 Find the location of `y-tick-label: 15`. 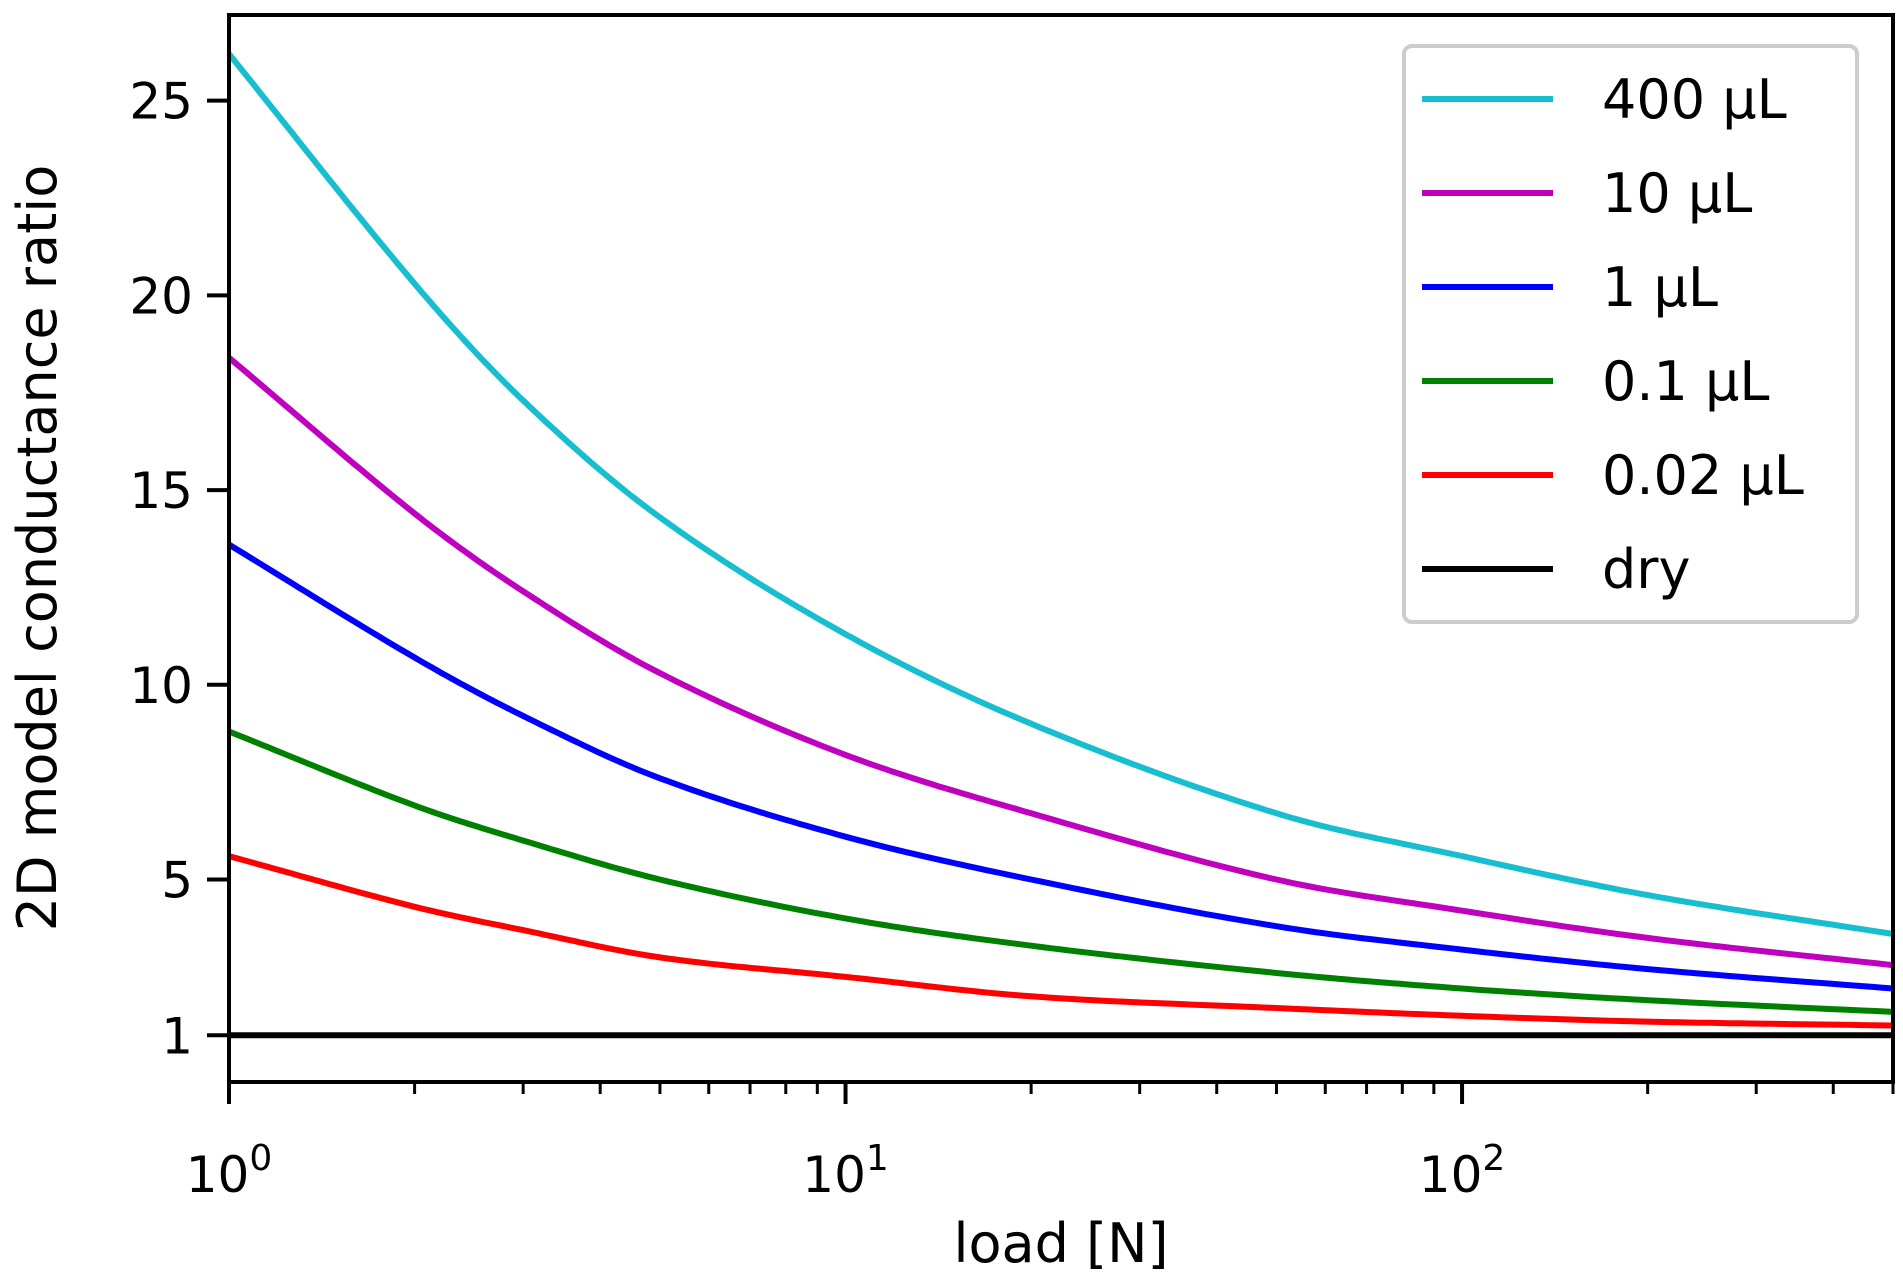

y-tick-label: 15 is located at coordinates (161, 491).